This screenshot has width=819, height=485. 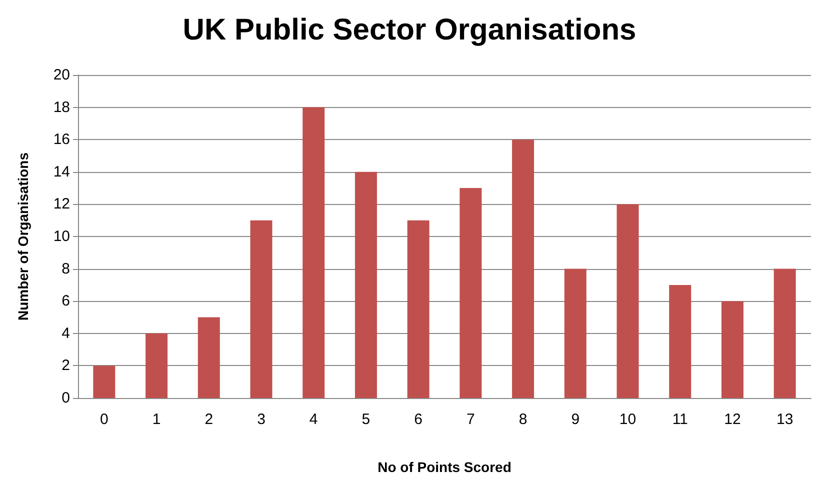 I want to click on x-tick-label: 0, so click(x=104, y=419).